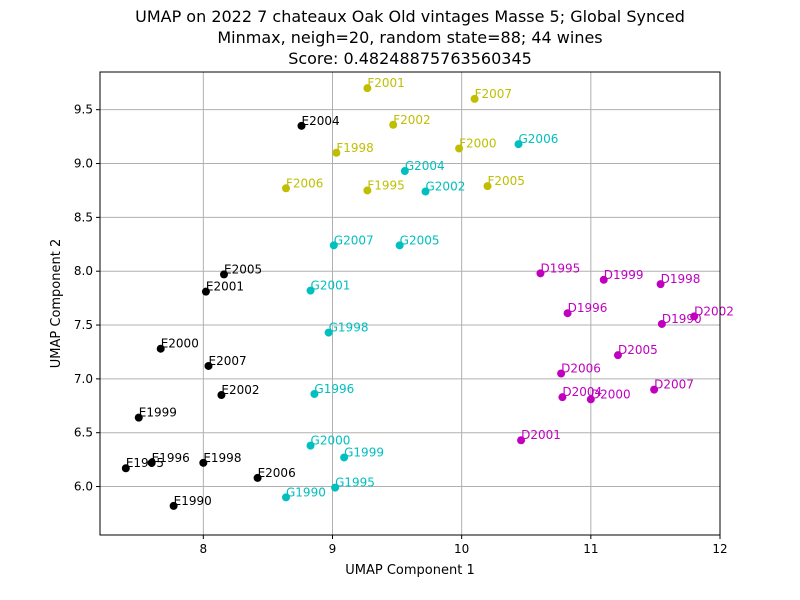 The image size is (800, 600). What do you see at coordinates (420, 240) in the screenshot?
I see `point-label: G2005` at bounding box center [420, 240].